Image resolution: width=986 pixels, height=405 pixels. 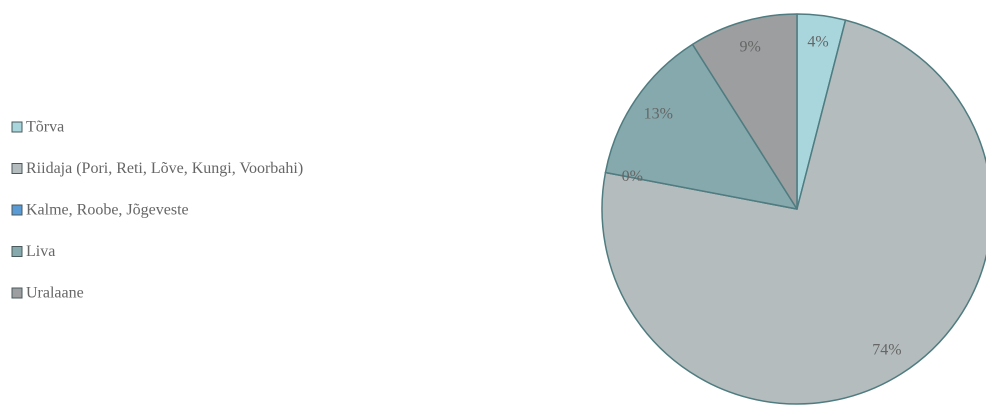 What do you see at coordinates (632, 176) in the screenshot?
I see `data-label: 0%` at bounding box center [632, 176].